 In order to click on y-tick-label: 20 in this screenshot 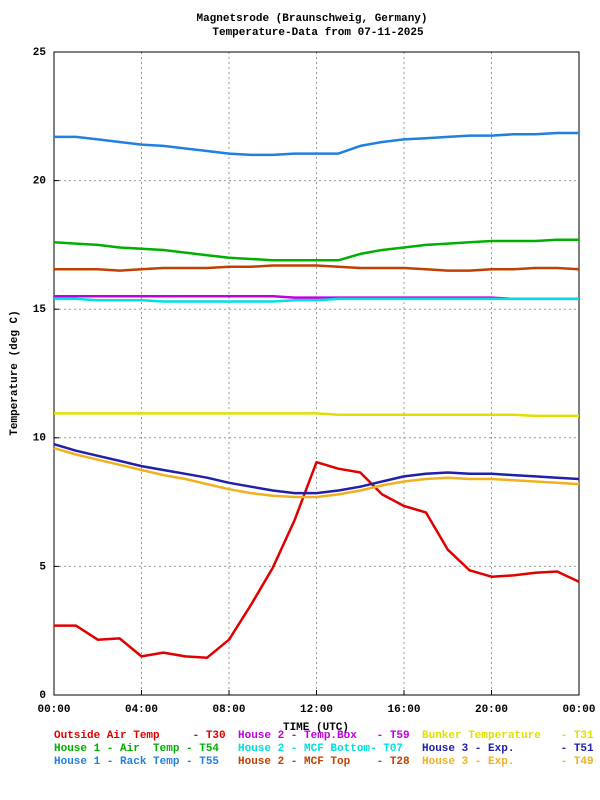, I will do `click(39, 182)`.